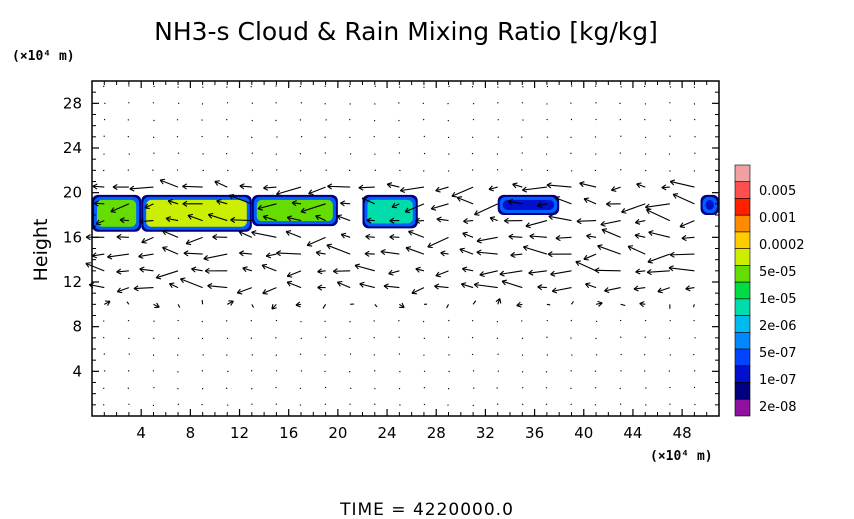 The image size is (854, 519). Describe the element at coordinates (778, 326) in the screenshot. I see `colorbar-label: 2e-06` at that location.